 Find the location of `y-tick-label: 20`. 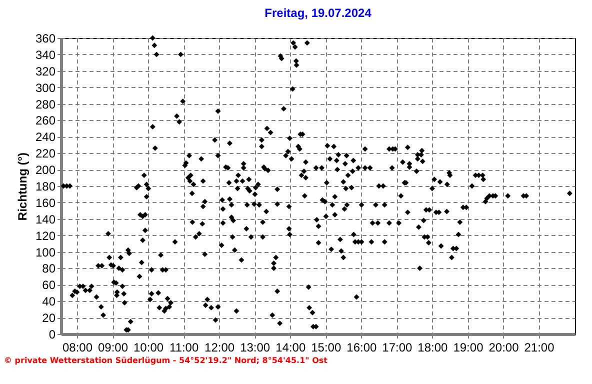

y-tick-label: 20 is located at coordinates (49, 318).